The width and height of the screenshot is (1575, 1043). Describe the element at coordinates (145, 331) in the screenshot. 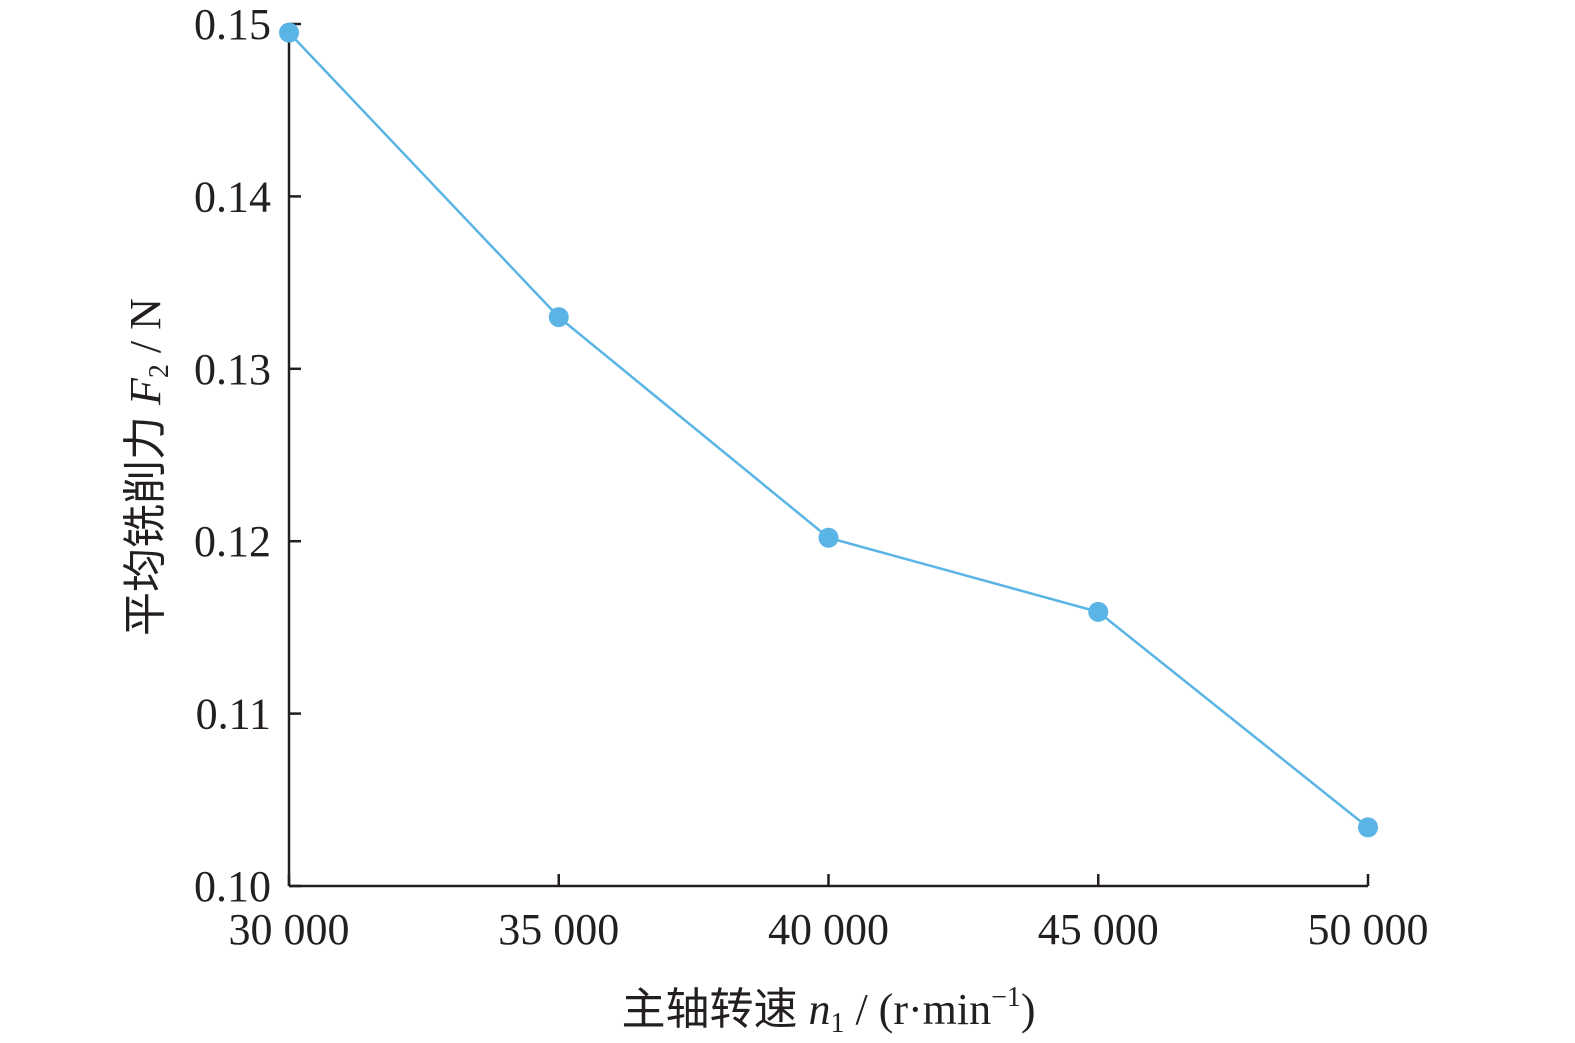

I see `y-axis-title-unit: / N` at that location.